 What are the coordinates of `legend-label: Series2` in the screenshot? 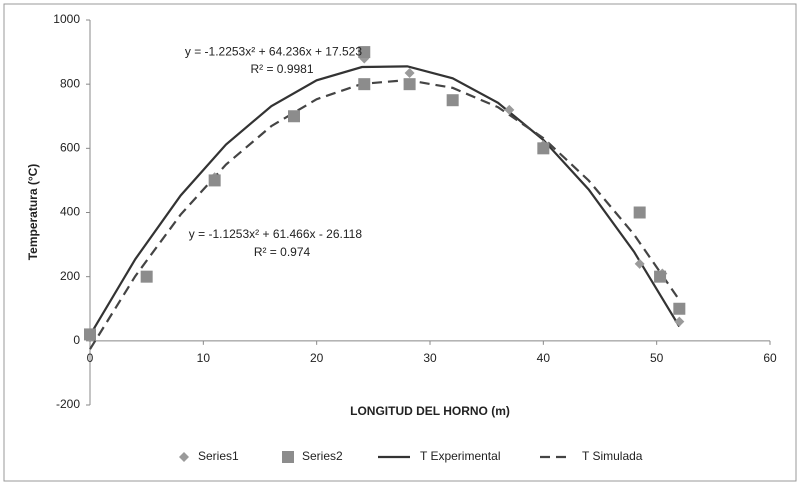 It's located at (322, 456).